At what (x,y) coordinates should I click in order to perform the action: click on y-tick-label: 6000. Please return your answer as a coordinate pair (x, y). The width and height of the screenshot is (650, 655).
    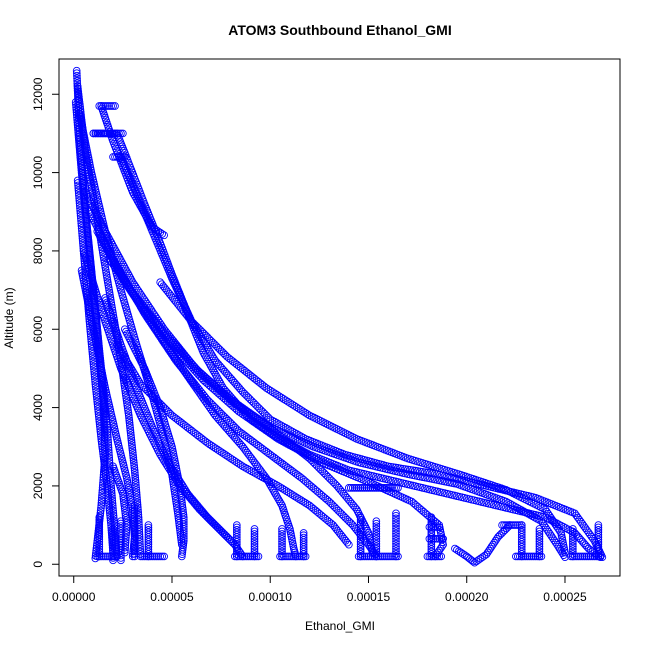
    Looking at the image, I should click on (38, 329).